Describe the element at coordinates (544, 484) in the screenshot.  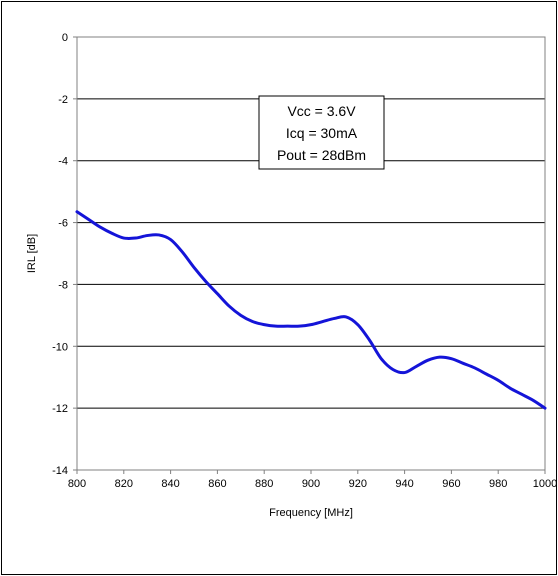
I see `x-tick-label: 1000` at that location.